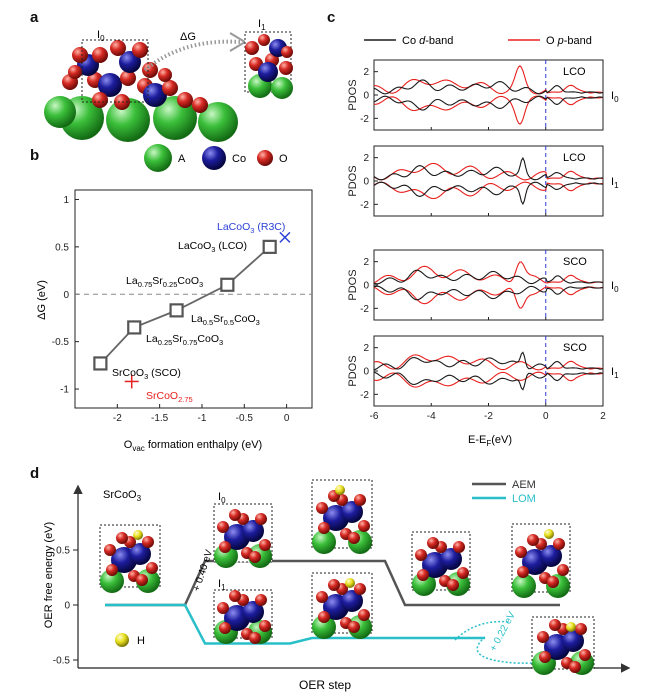 Image resolution: width=648 pixels, height=699 pixels. I want to click on state-i0-label: I0, so click(101, 36).